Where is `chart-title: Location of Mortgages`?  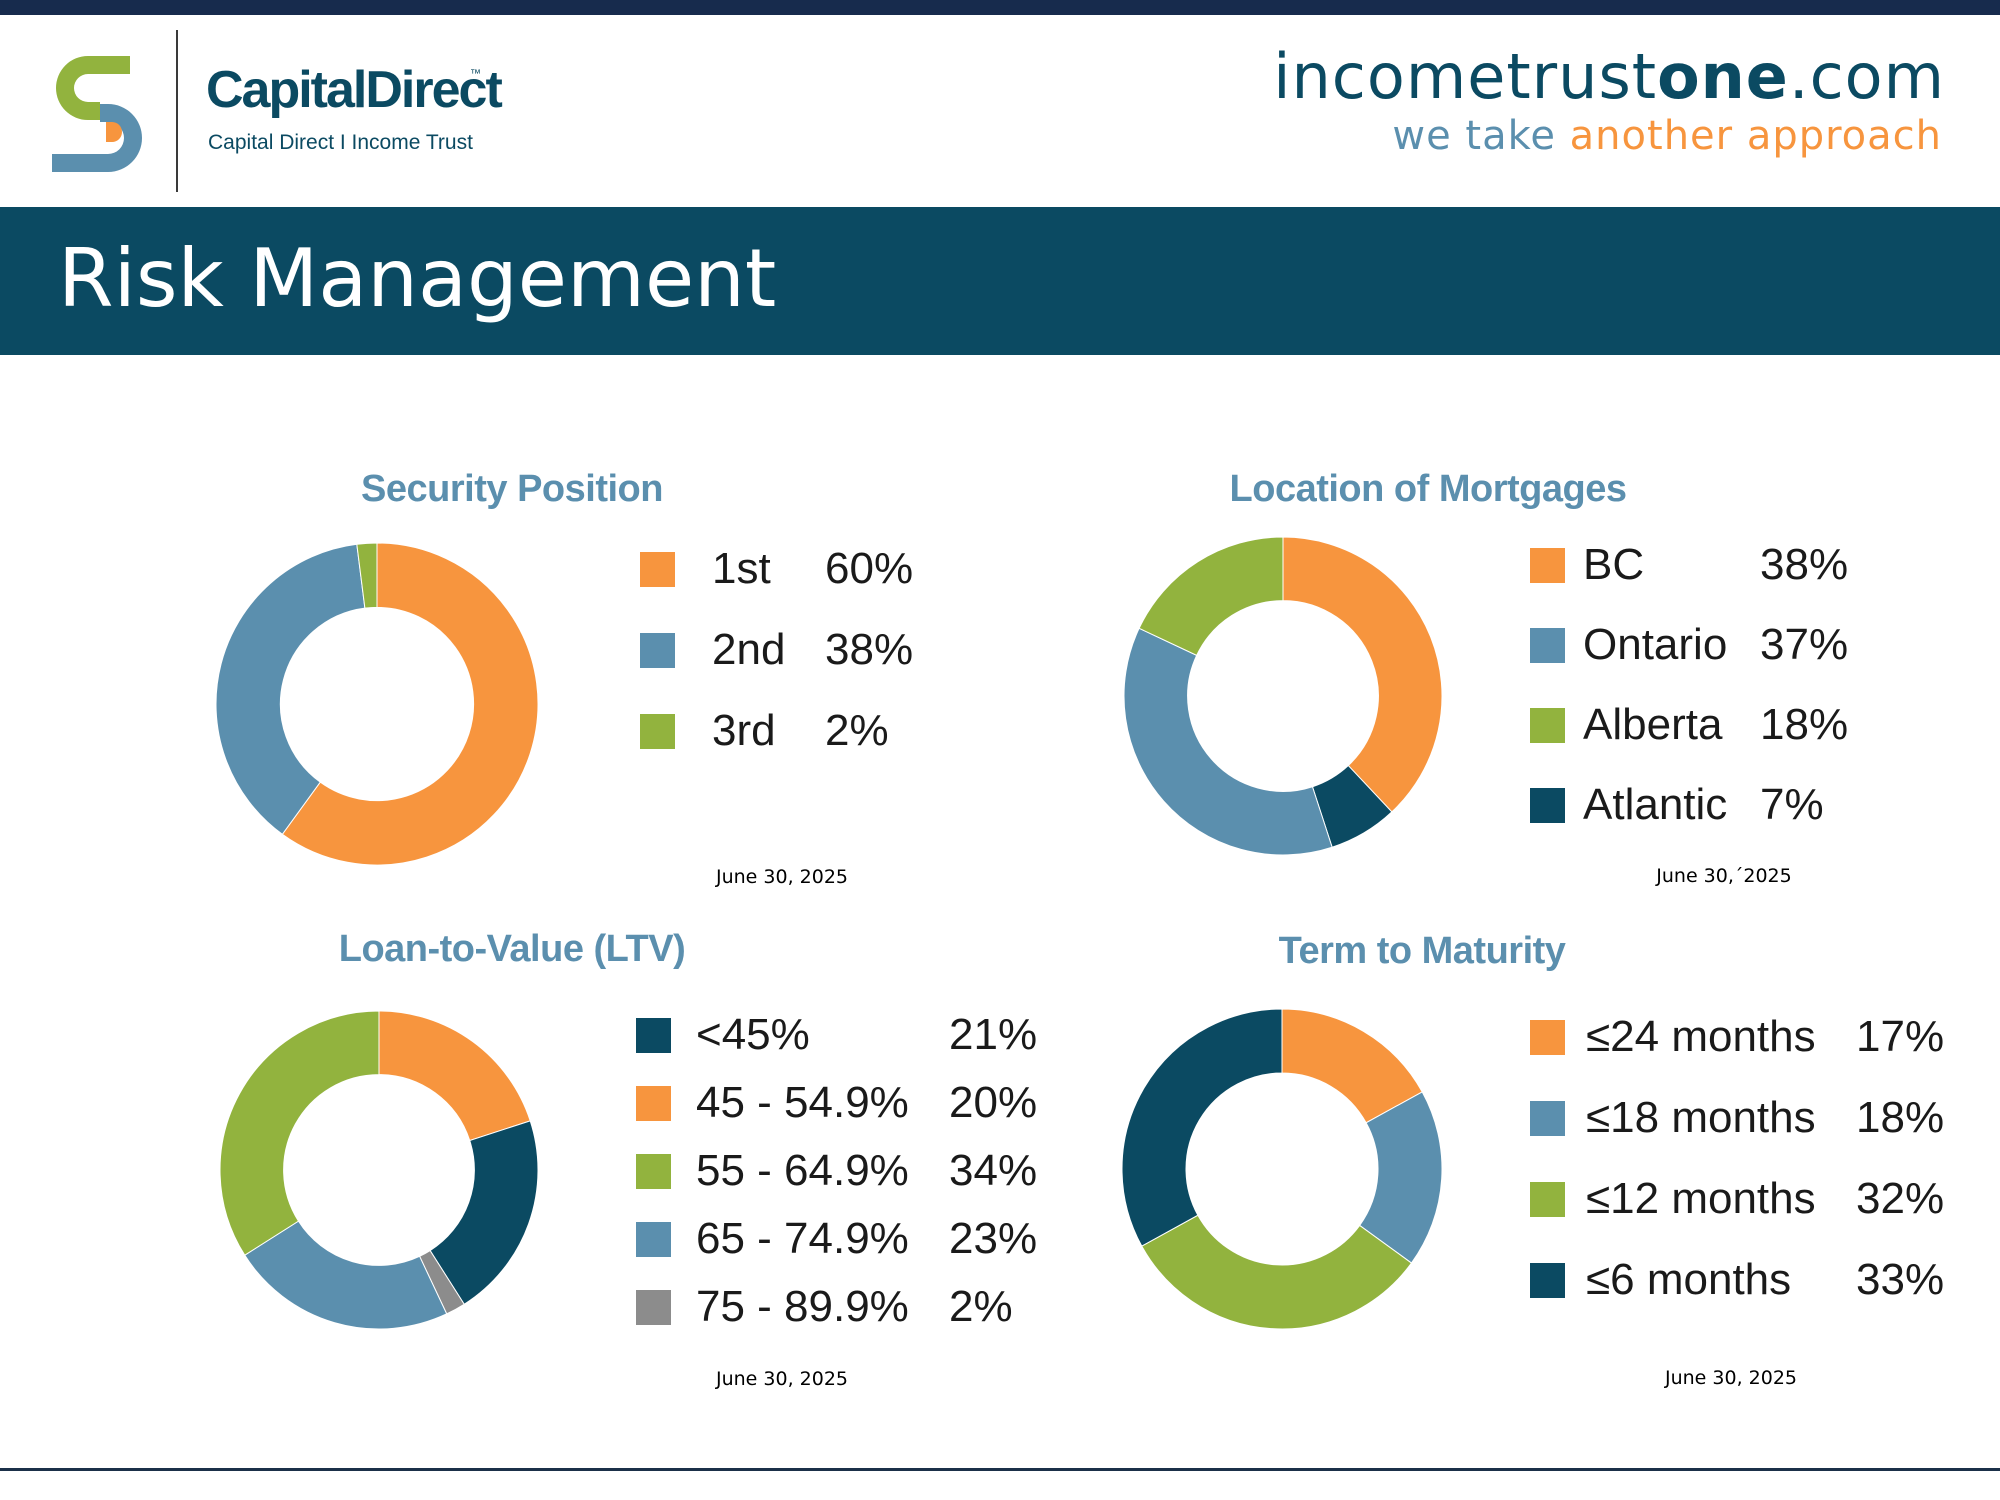 chart-title: Location of Mortgages is located at coordinates (1428, 489).